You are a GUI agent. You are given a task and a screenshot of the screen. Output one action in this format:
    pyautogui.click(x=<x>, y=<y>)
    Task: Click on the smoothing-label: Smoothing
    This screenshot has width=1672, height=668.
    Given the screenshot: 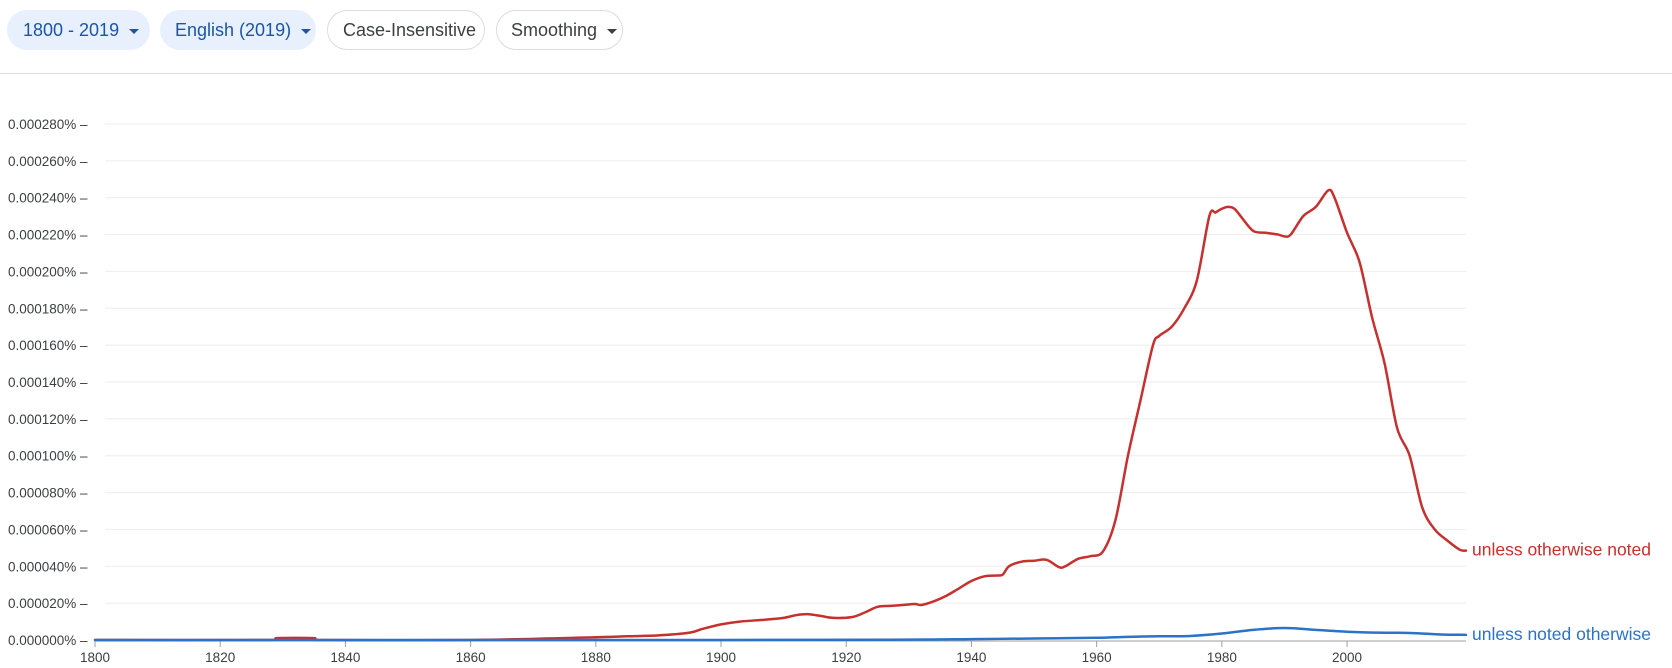 What is the action you would take?
    pyautogui.click(x=554, y=29)
    